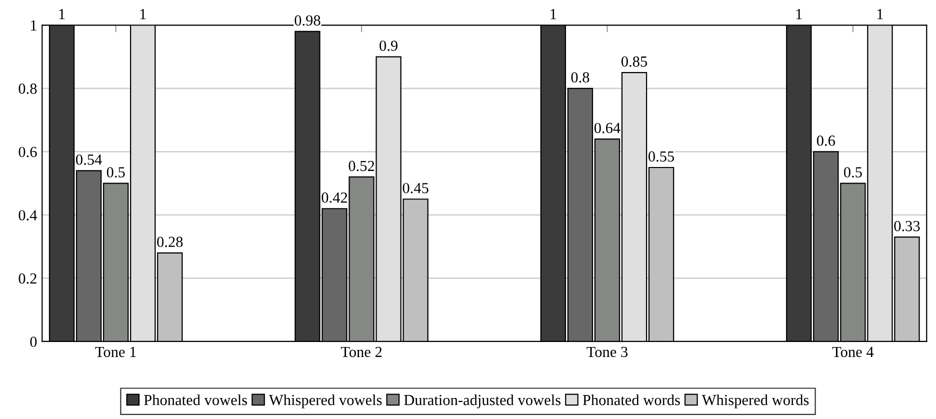 The height and width of the screenshot is (419, 936). I want to click on legend-label: Whispered words, so click(755, 401).